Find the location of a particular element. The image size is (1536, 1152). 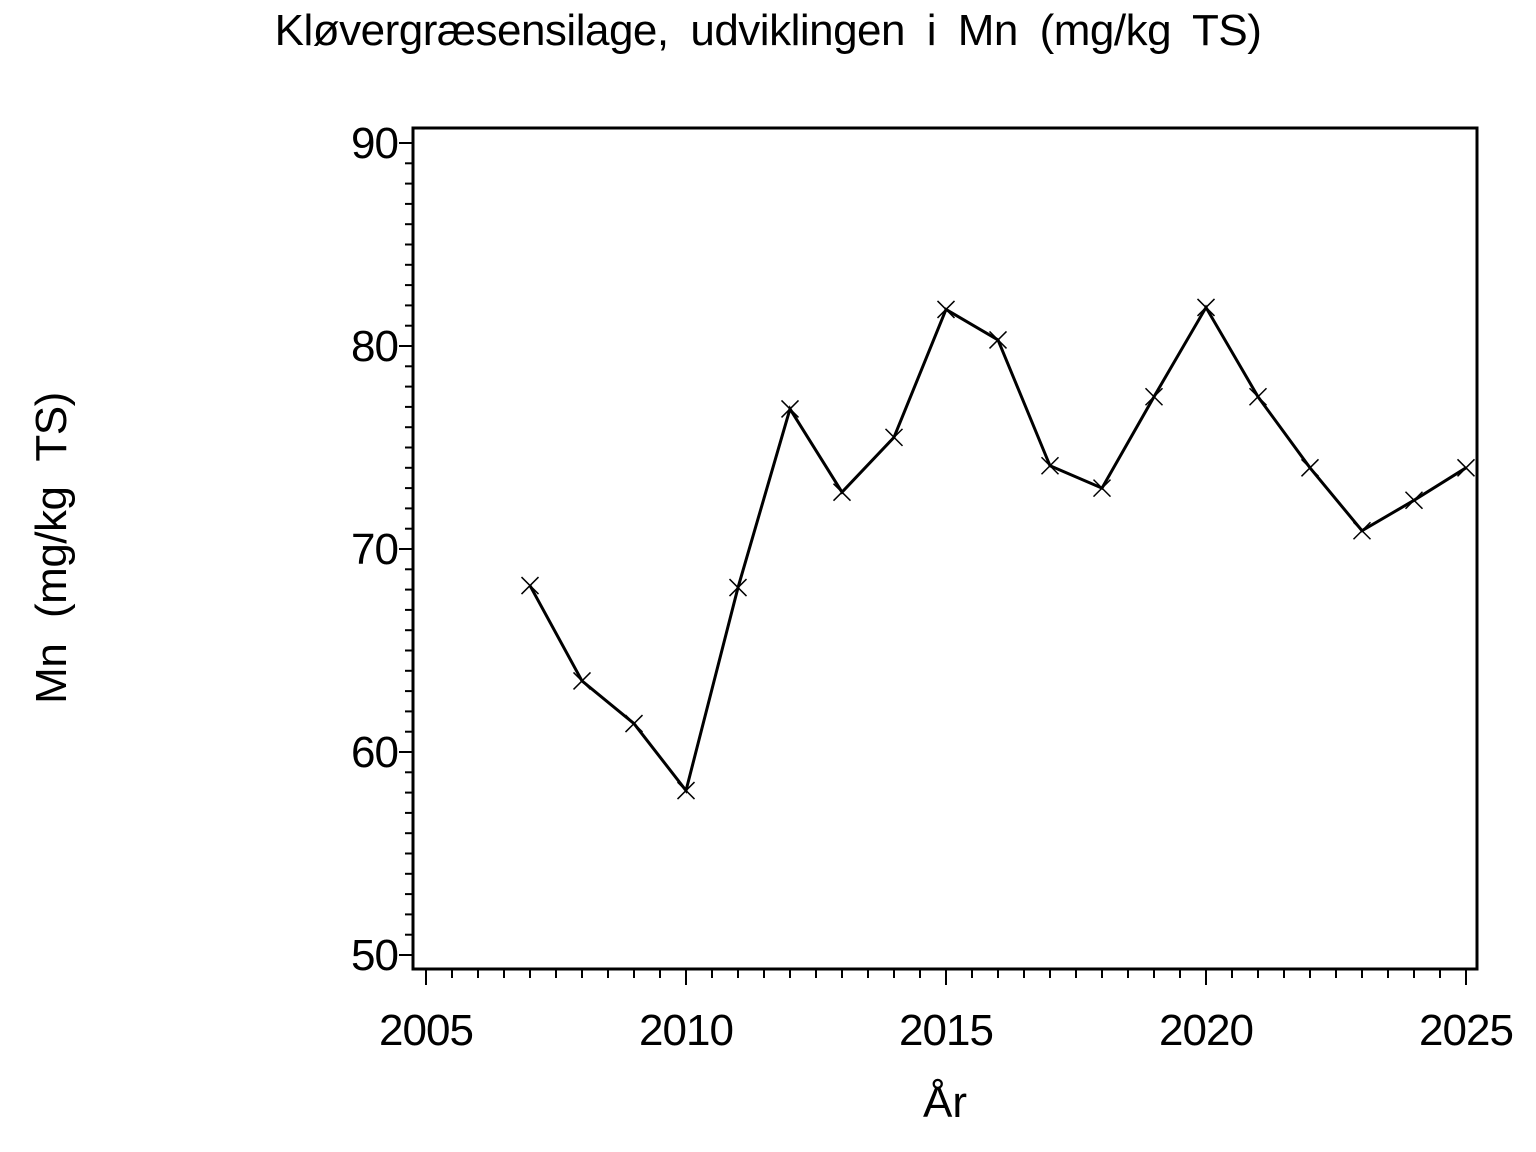

x-axis-label: År is located at coordinates (945, 1102).